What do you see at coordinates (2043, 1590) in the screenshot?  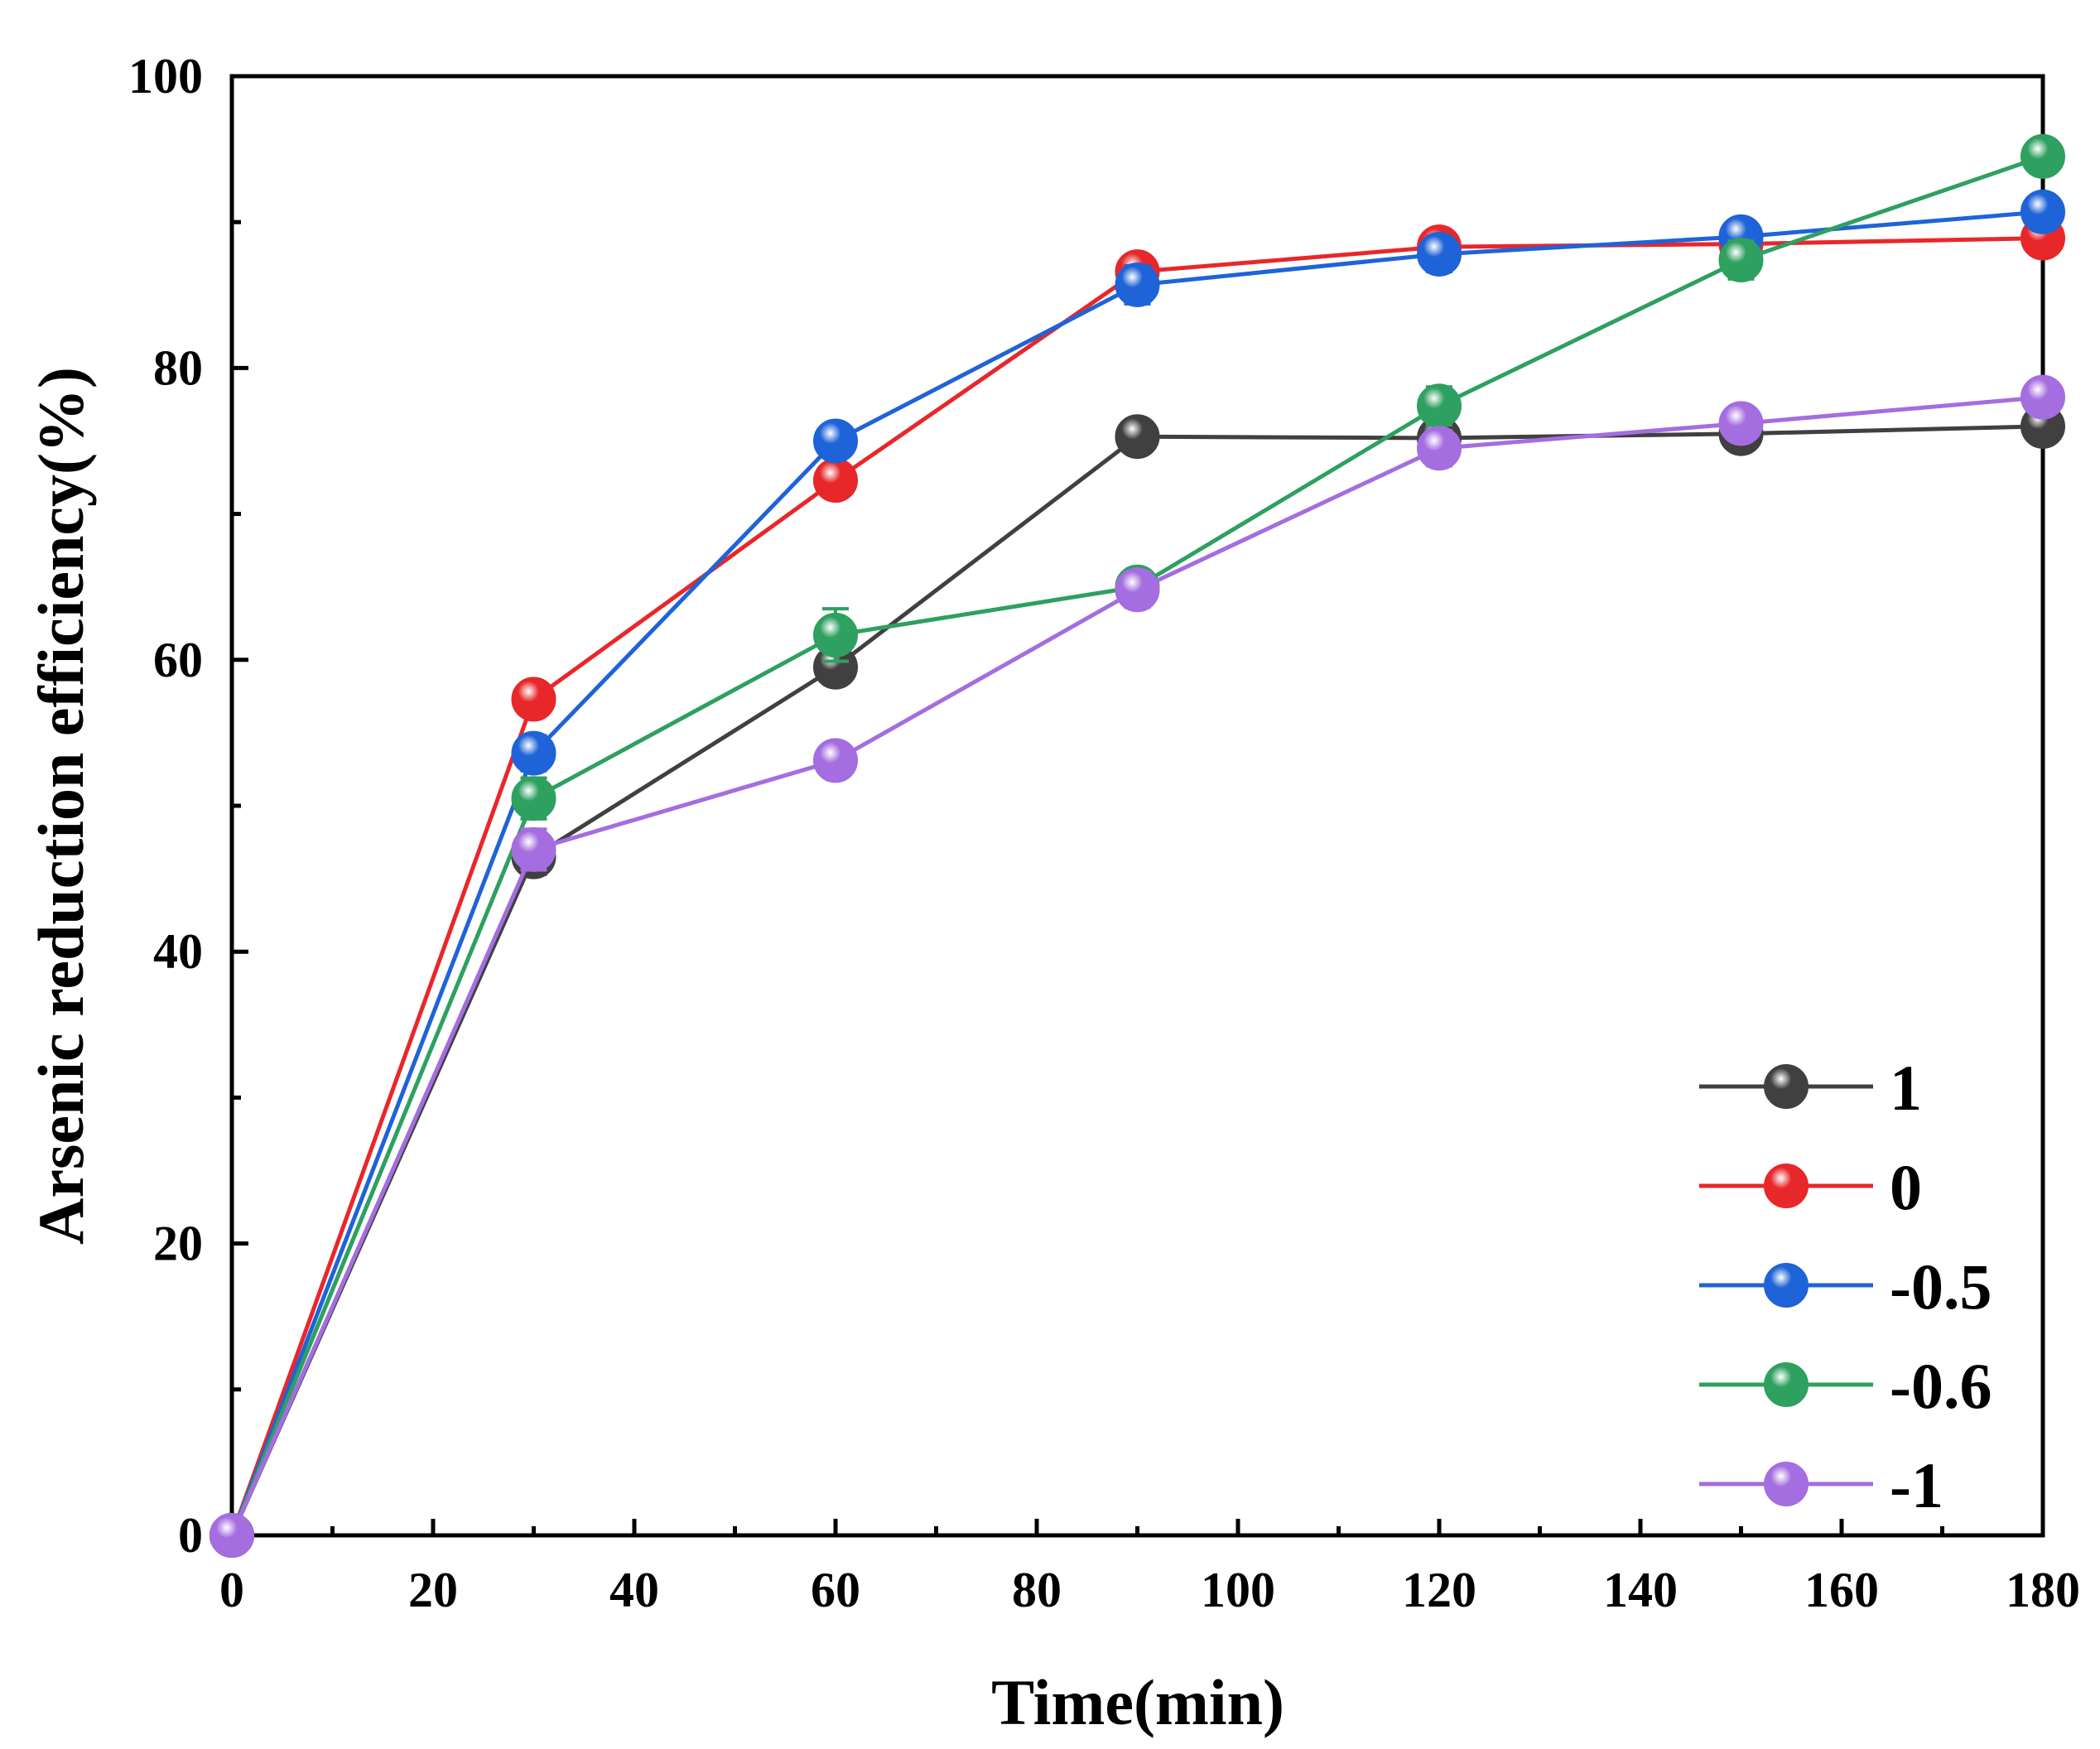 I see `x-tick-label: 180` at bounding box center [2043, 1590].